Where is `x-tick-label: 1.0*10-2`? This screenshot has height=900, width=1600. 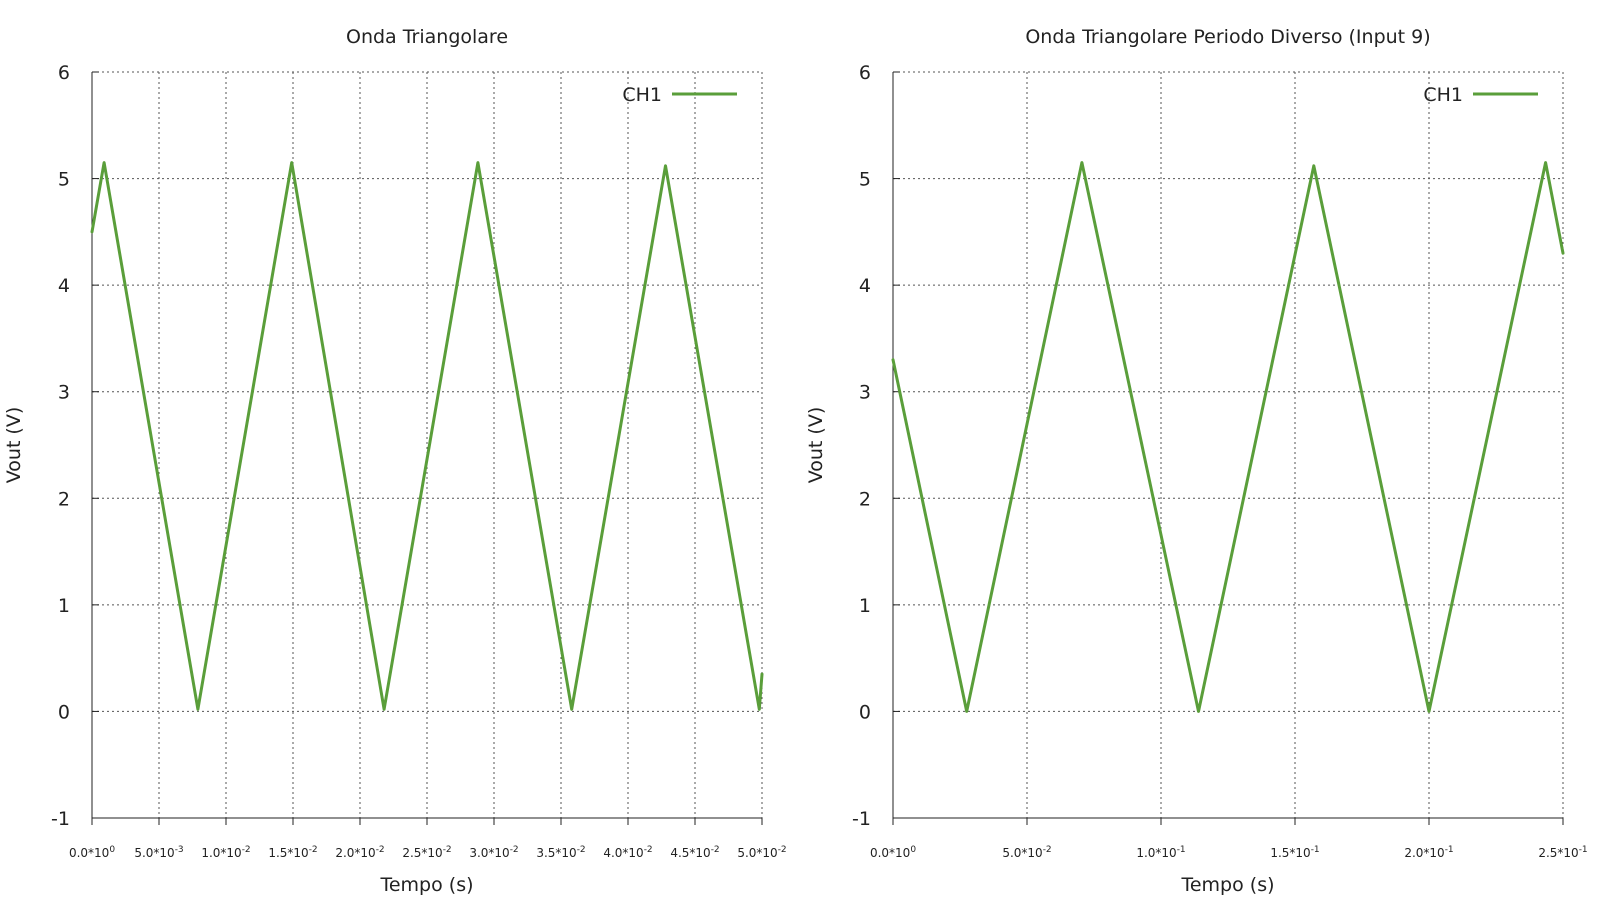 x-tick-label: 1.0*10-2 is located at coordinates (225, 852).